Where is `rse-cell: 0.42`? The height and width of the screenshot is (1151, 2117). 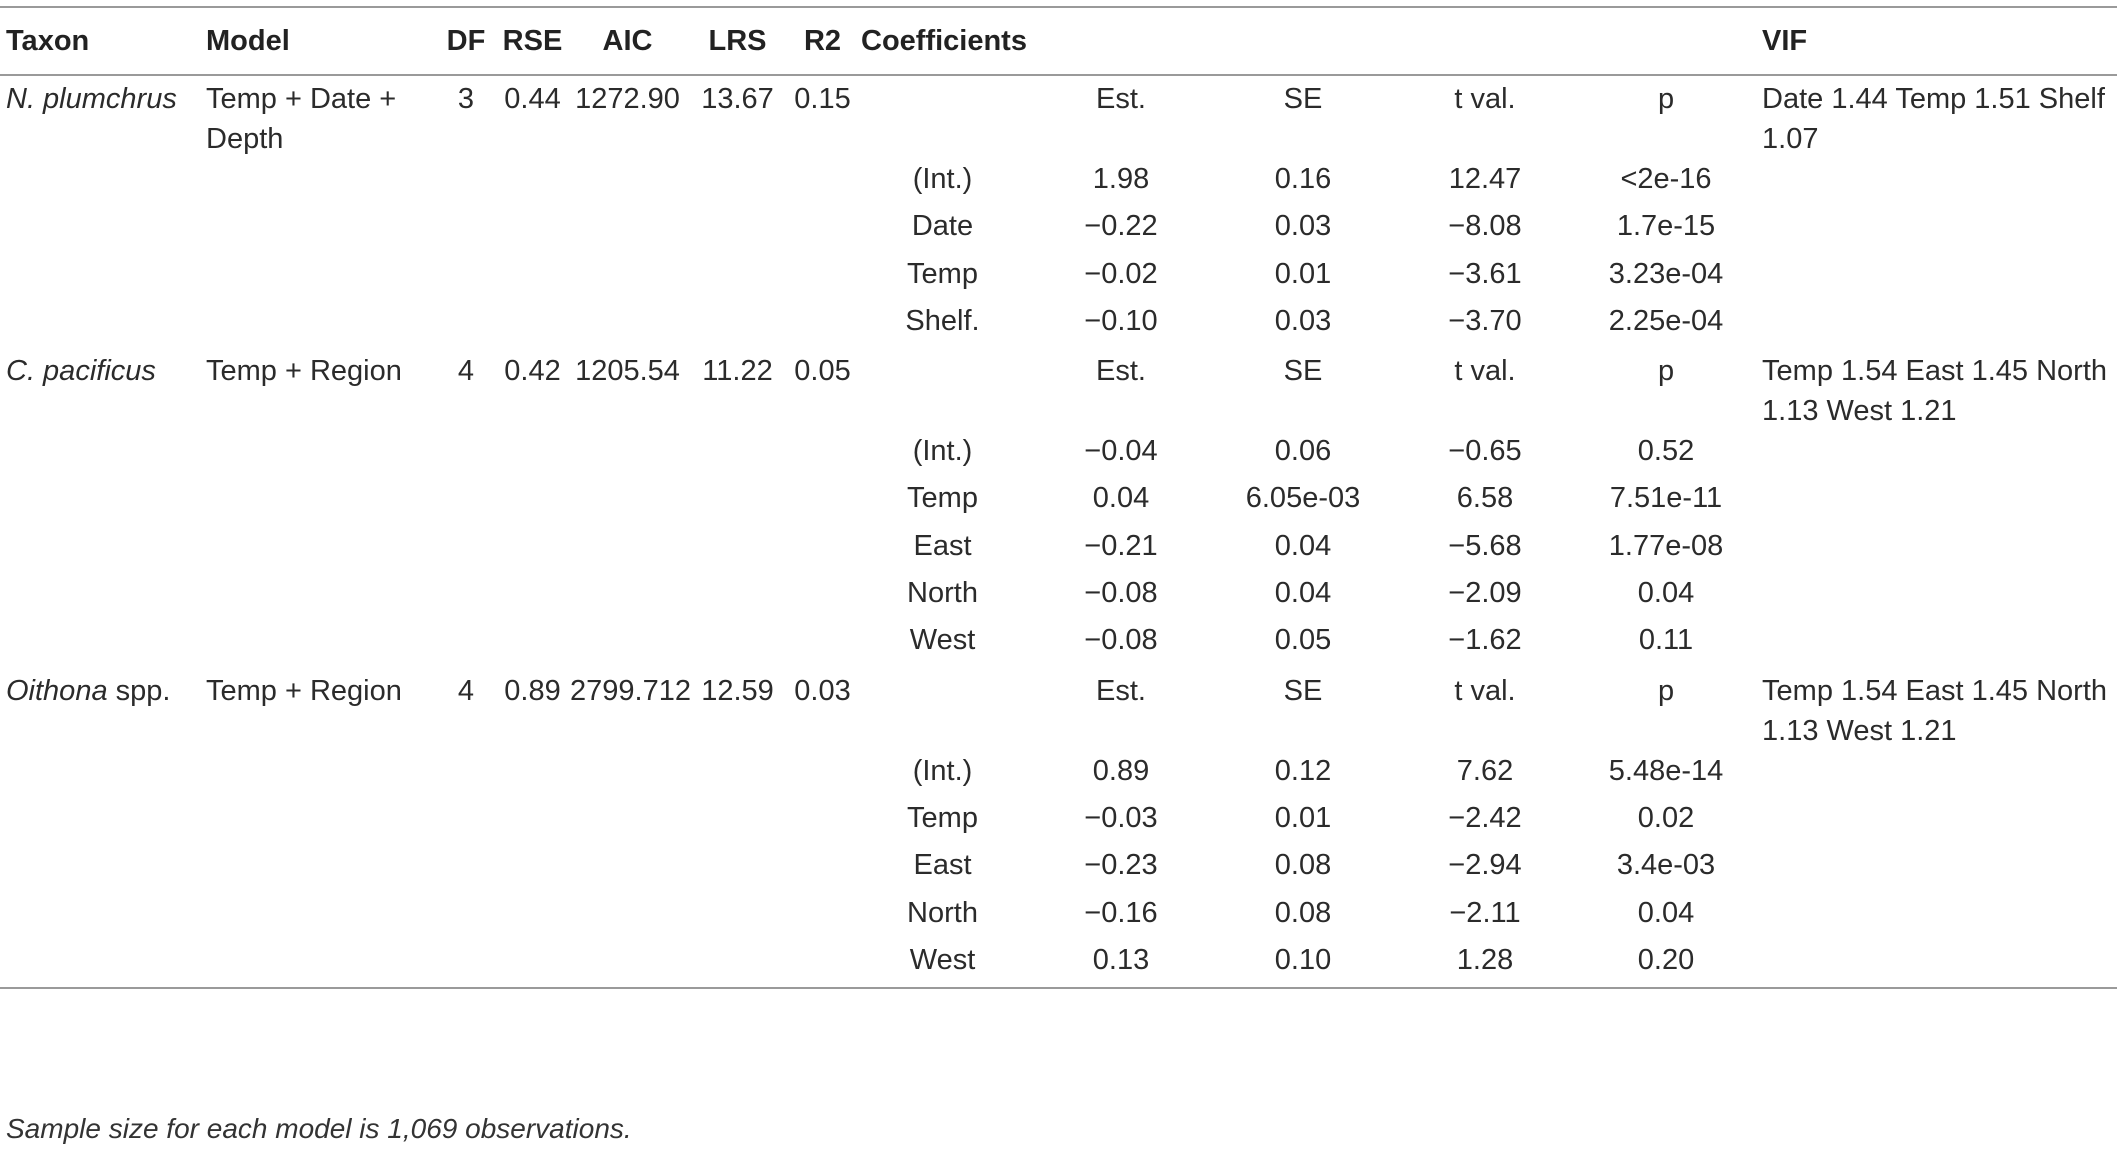
rse-cell: 0.42 is located at coordinates (532, 371).